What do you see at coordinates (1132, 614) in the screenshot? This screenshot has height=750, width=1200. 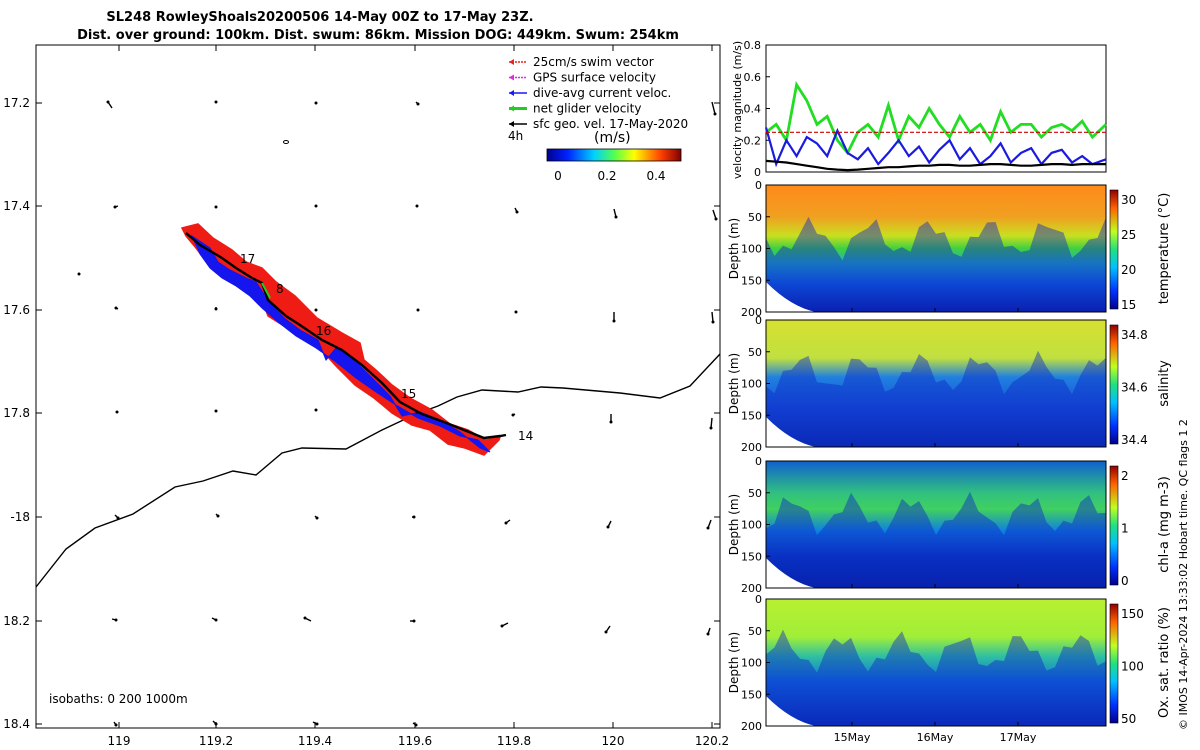 I see `colorbar-tick-label: 150` at bounding box center [1132, 614].